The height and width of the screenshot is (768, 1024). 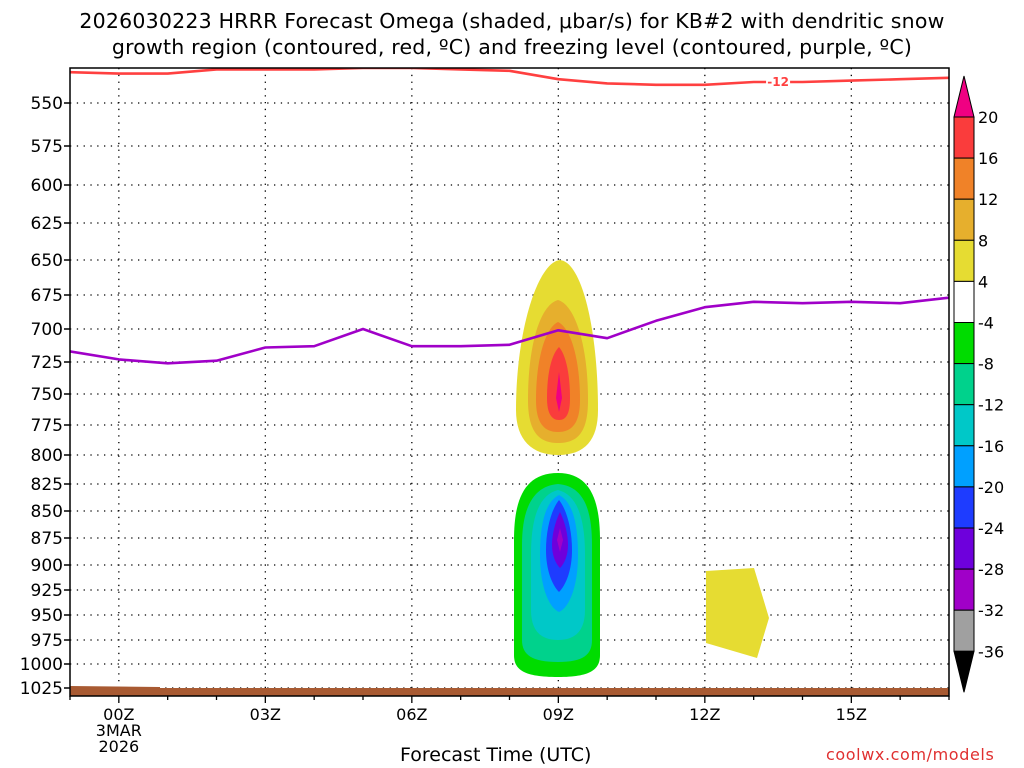 What do you see at coordinates (118, 746) in the screenshot?
I see `x-date-label: 2026` at bounding box center [118, 746].